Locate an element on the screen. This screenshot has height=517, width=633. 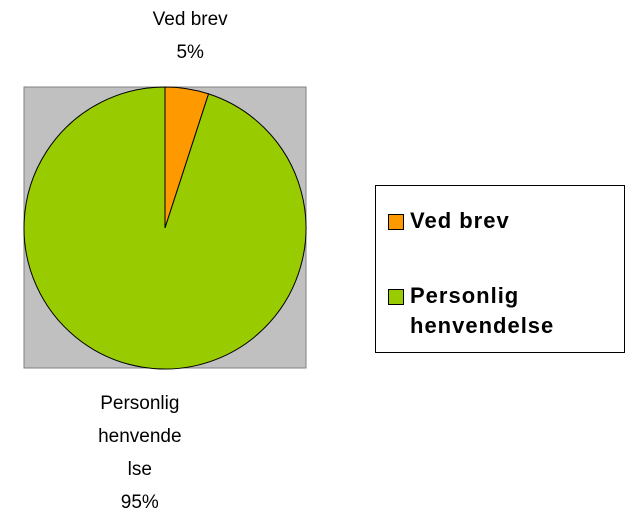
legend-item: Personlig henvendelse is located at coordinates (499, 311).